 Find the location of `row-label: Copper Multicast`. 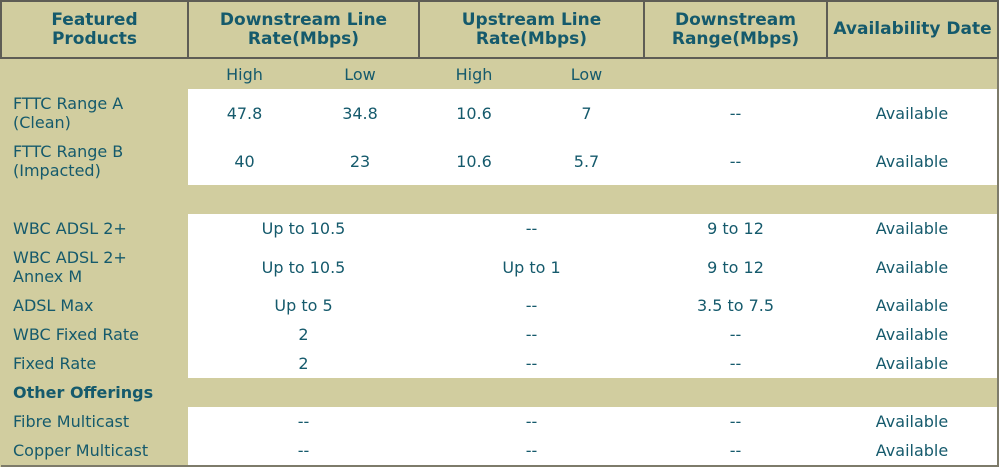

row-label: Copper Multicast is located at coordinates (81, 450).